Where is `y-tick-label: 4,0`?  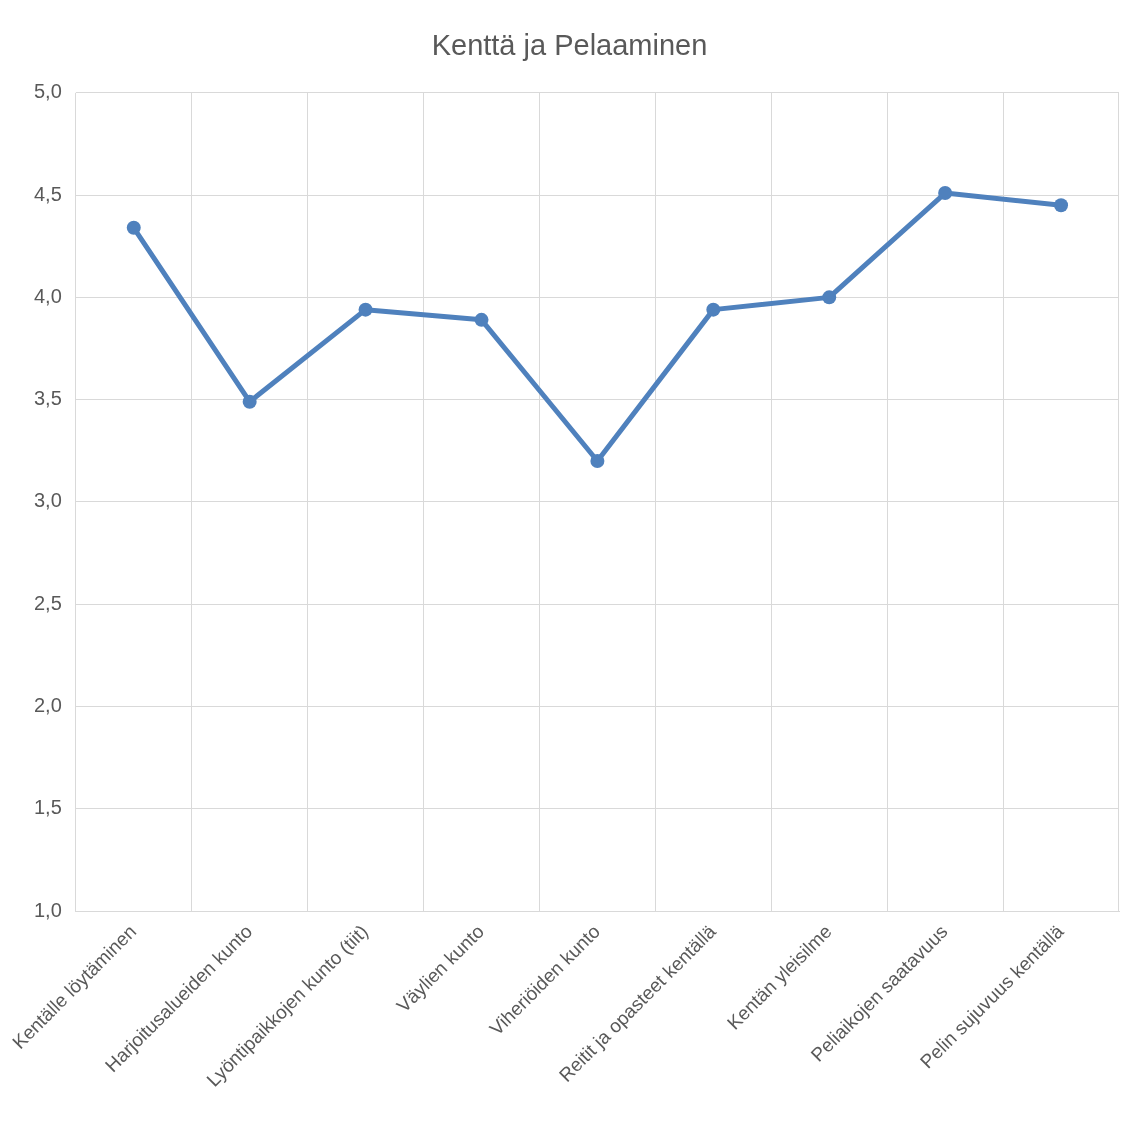
y-tick-label: 4,0 is located at coordinates (47, 295).